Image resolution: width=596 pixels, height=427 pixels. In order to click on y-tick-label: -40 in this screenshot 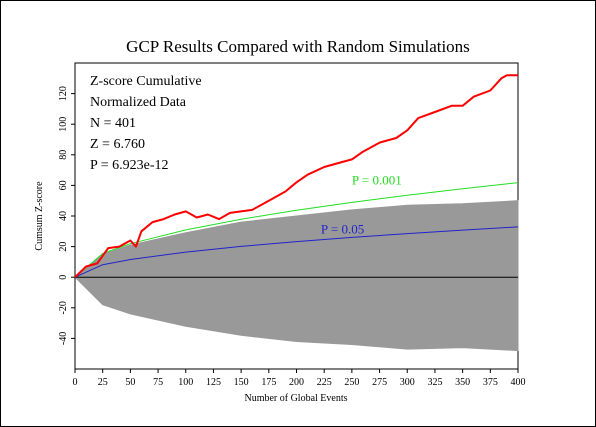, I will do `click(63, 338)`.